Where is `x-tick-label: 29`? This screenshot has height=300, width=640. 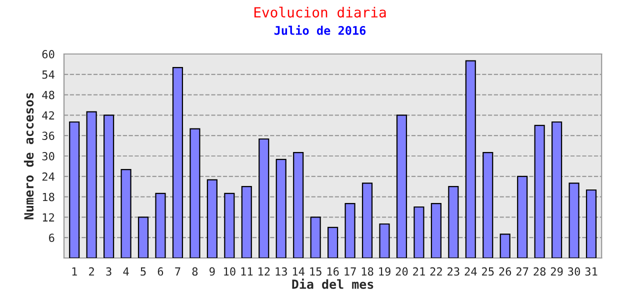 x-tick-label: 29 is located at coordinates (556, 271).